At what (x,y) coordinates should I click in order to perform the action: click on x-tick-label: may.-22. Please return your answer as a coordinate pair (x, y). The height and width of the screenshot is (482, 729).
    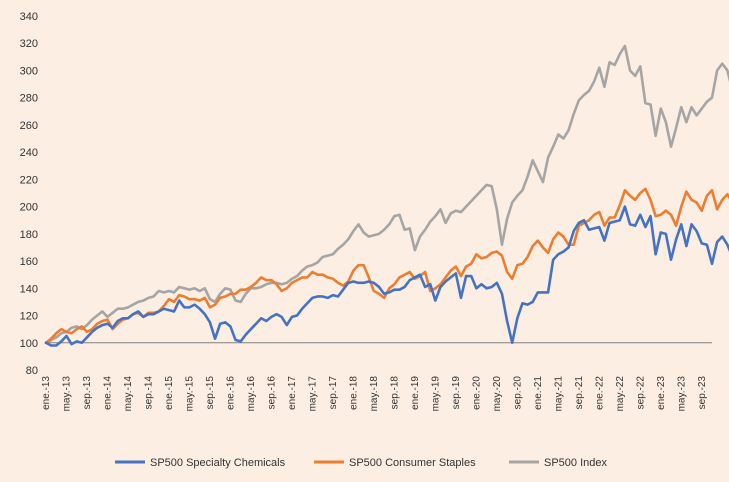
    Looking at the image, I should click on (620, 394).